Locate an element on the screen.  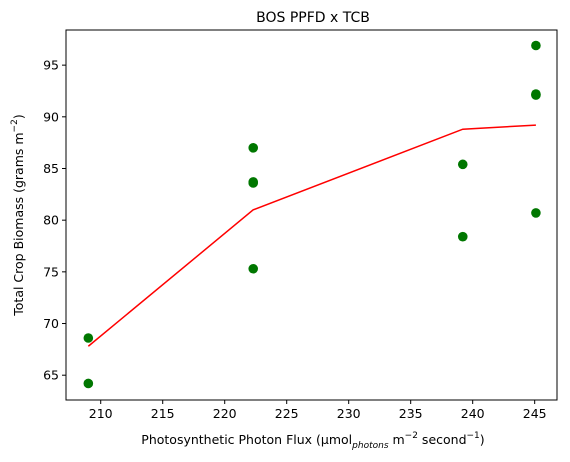
y-axis-title-close: ) is located at coordinates (18, 116).